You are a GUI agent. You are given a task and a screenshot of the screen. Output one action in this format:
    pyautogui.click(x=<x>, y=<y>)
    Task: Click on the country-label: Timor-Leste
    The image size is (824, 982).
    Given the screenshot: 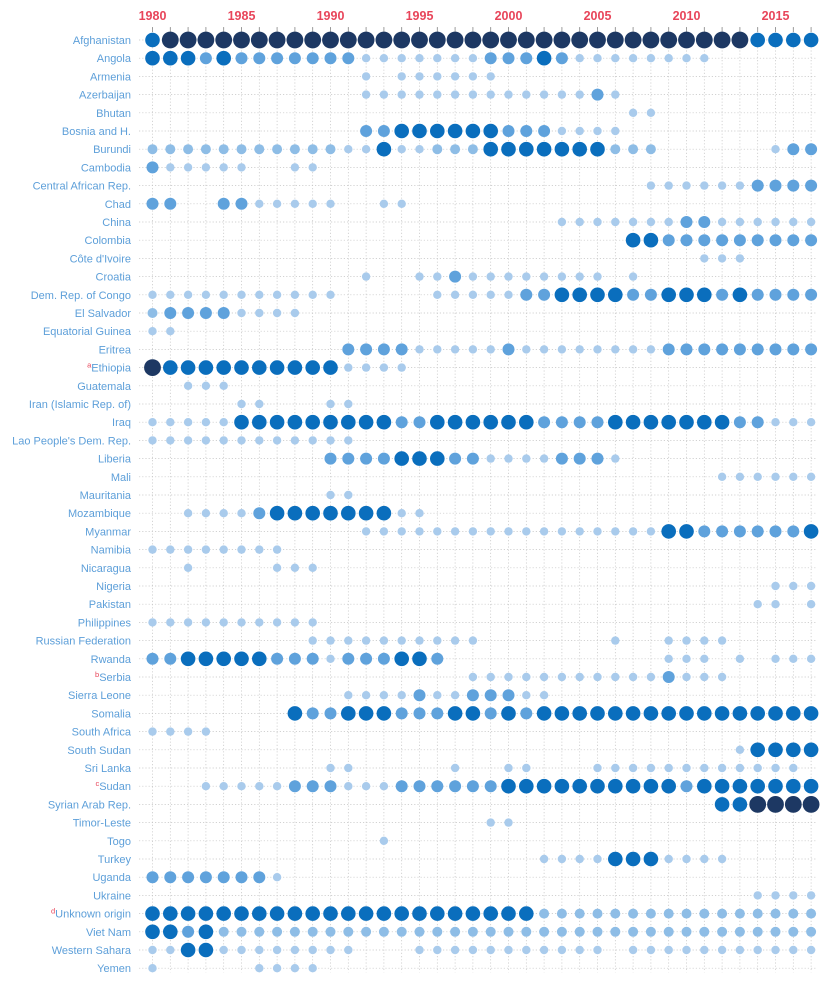 What is the action you would take?
    pyautogui.click(x=102, y=824)
    